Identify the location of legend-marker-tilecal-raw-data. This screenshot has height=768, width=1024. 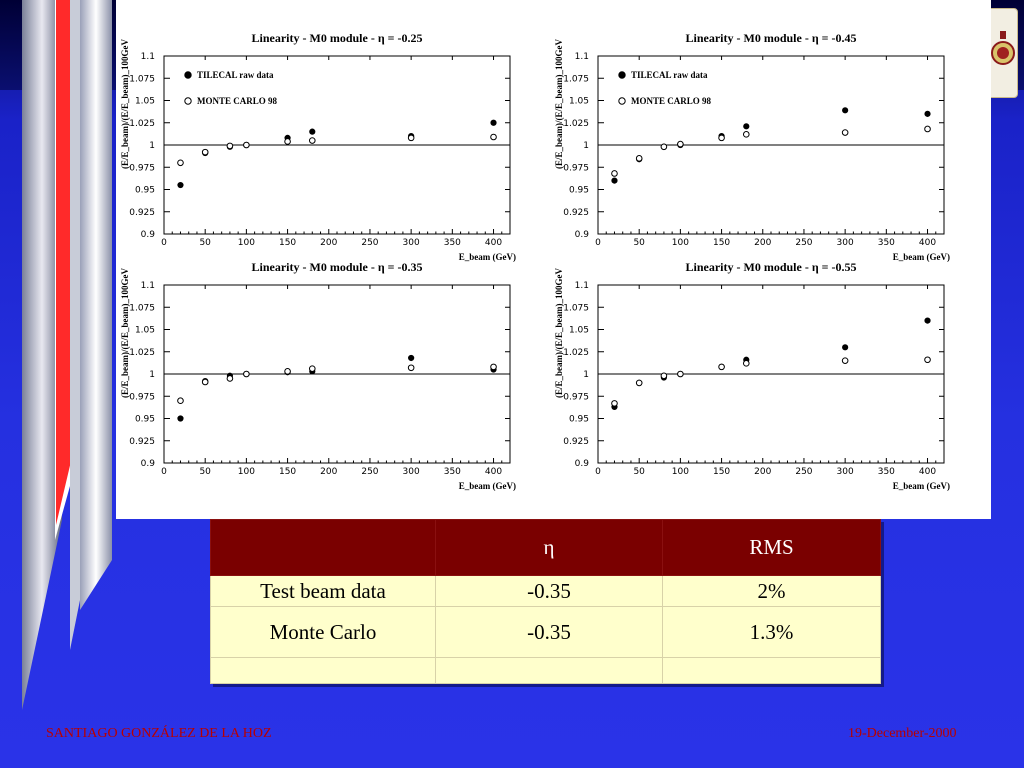
(622, 75).